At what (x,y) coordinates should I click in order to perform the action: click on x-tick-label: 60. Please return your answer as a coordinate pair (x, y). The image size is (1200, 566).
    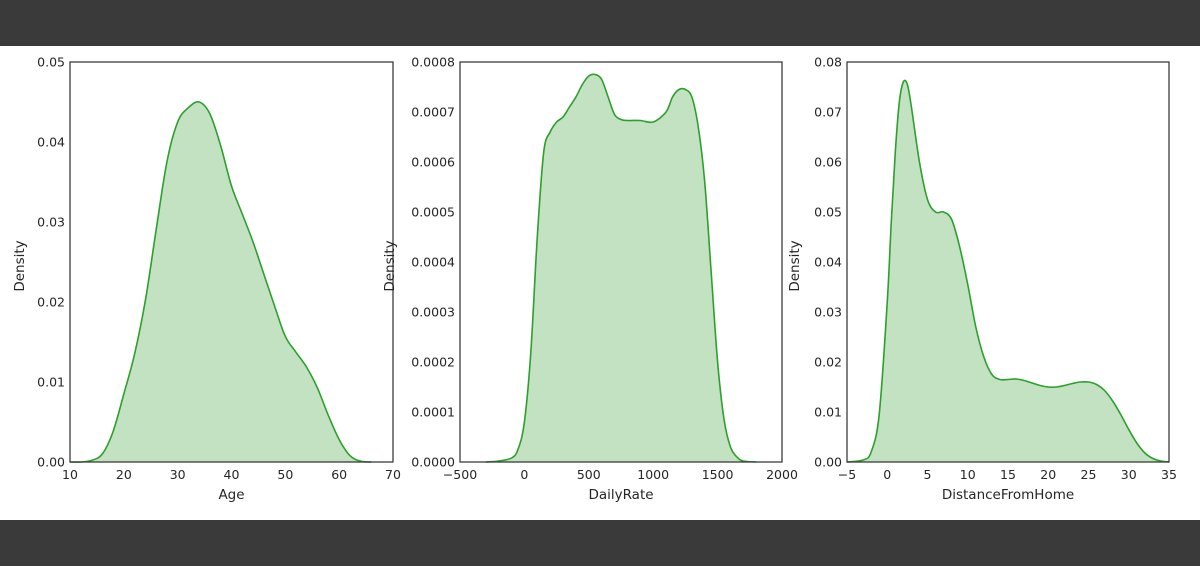
    Looking at the image, I should click on (339, 474).